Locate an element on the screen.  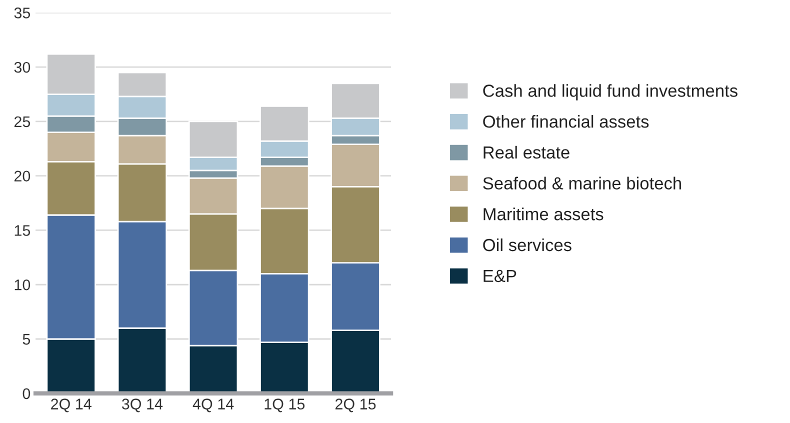
x-tick-label: 1Q 15 is located at coordinates (284, 405).